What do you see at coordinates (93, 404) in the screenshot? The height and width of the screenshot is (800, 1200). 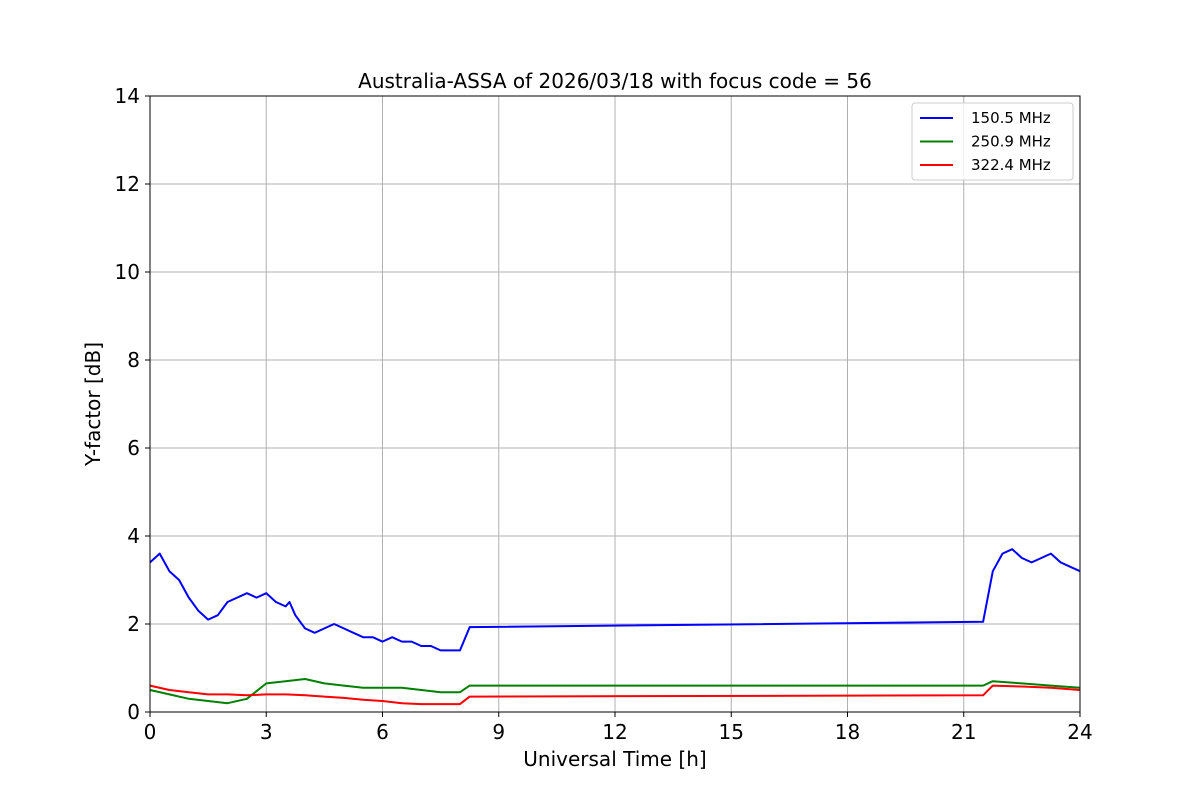 I see `y-axis-label: Y-factor [dB]` at bounding box center [93, 404].